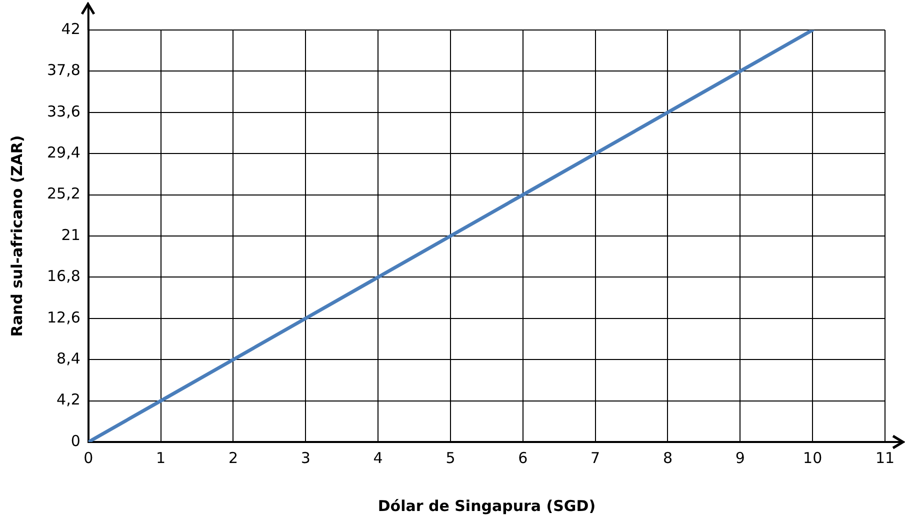 Image resolution: width=905 pixels, height=525 pixels. What do you see at coordinates (451, 457) in the screenshot?
I see `x-tick-label: 5` at bounding box center [451, 457].